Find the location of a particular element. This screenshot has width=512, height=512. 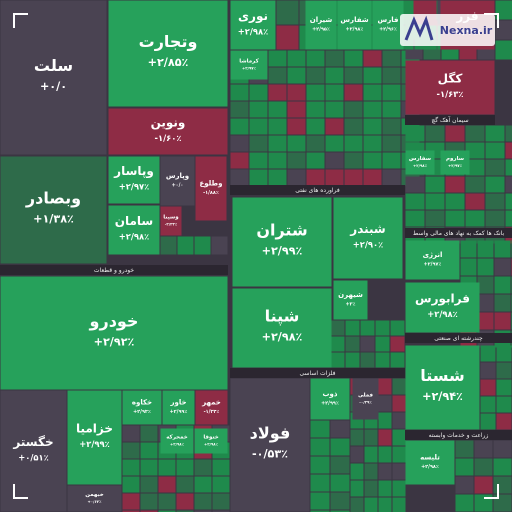

tile-change: +۲/۹۰٪ is located at coordinates (368, 245).